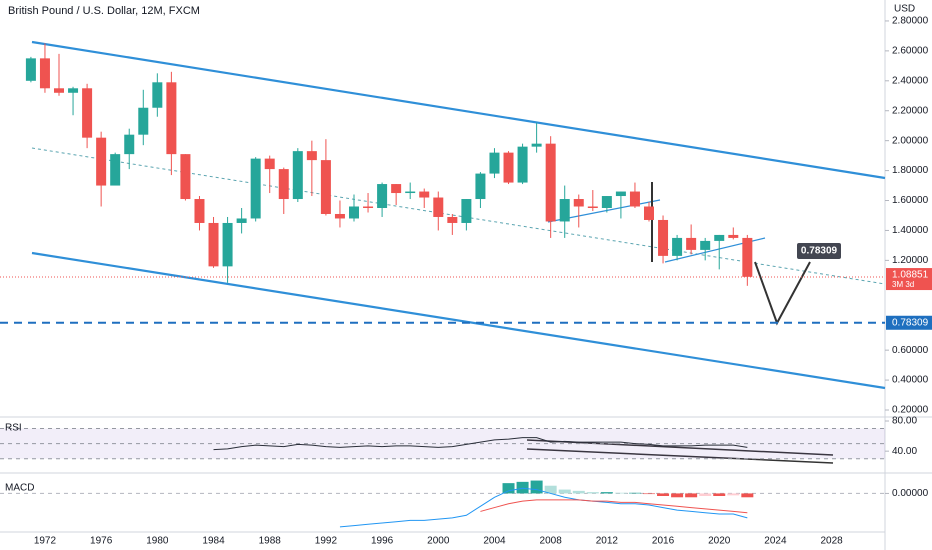 The image size is (932, 550). What do you see at coordinates (13, 428) in the screenshot?
I see `rsi-title: RSI` at bounding box center [13, 428].